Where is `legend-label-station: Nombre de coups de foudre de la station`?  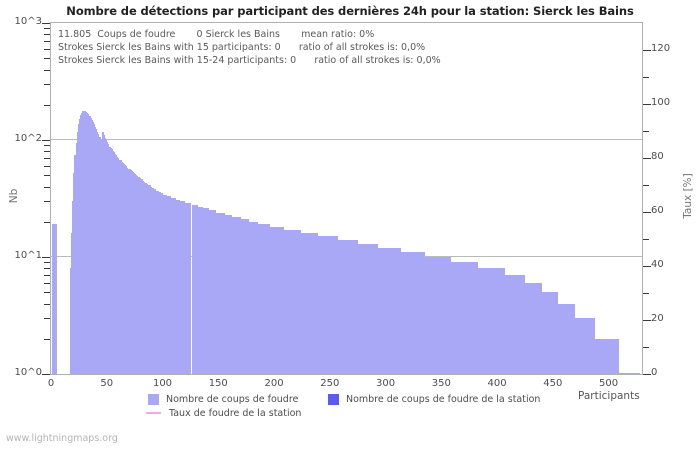 legend-label-station: Nombre de coups de foudre de la station is located at coordinates (443, 399).